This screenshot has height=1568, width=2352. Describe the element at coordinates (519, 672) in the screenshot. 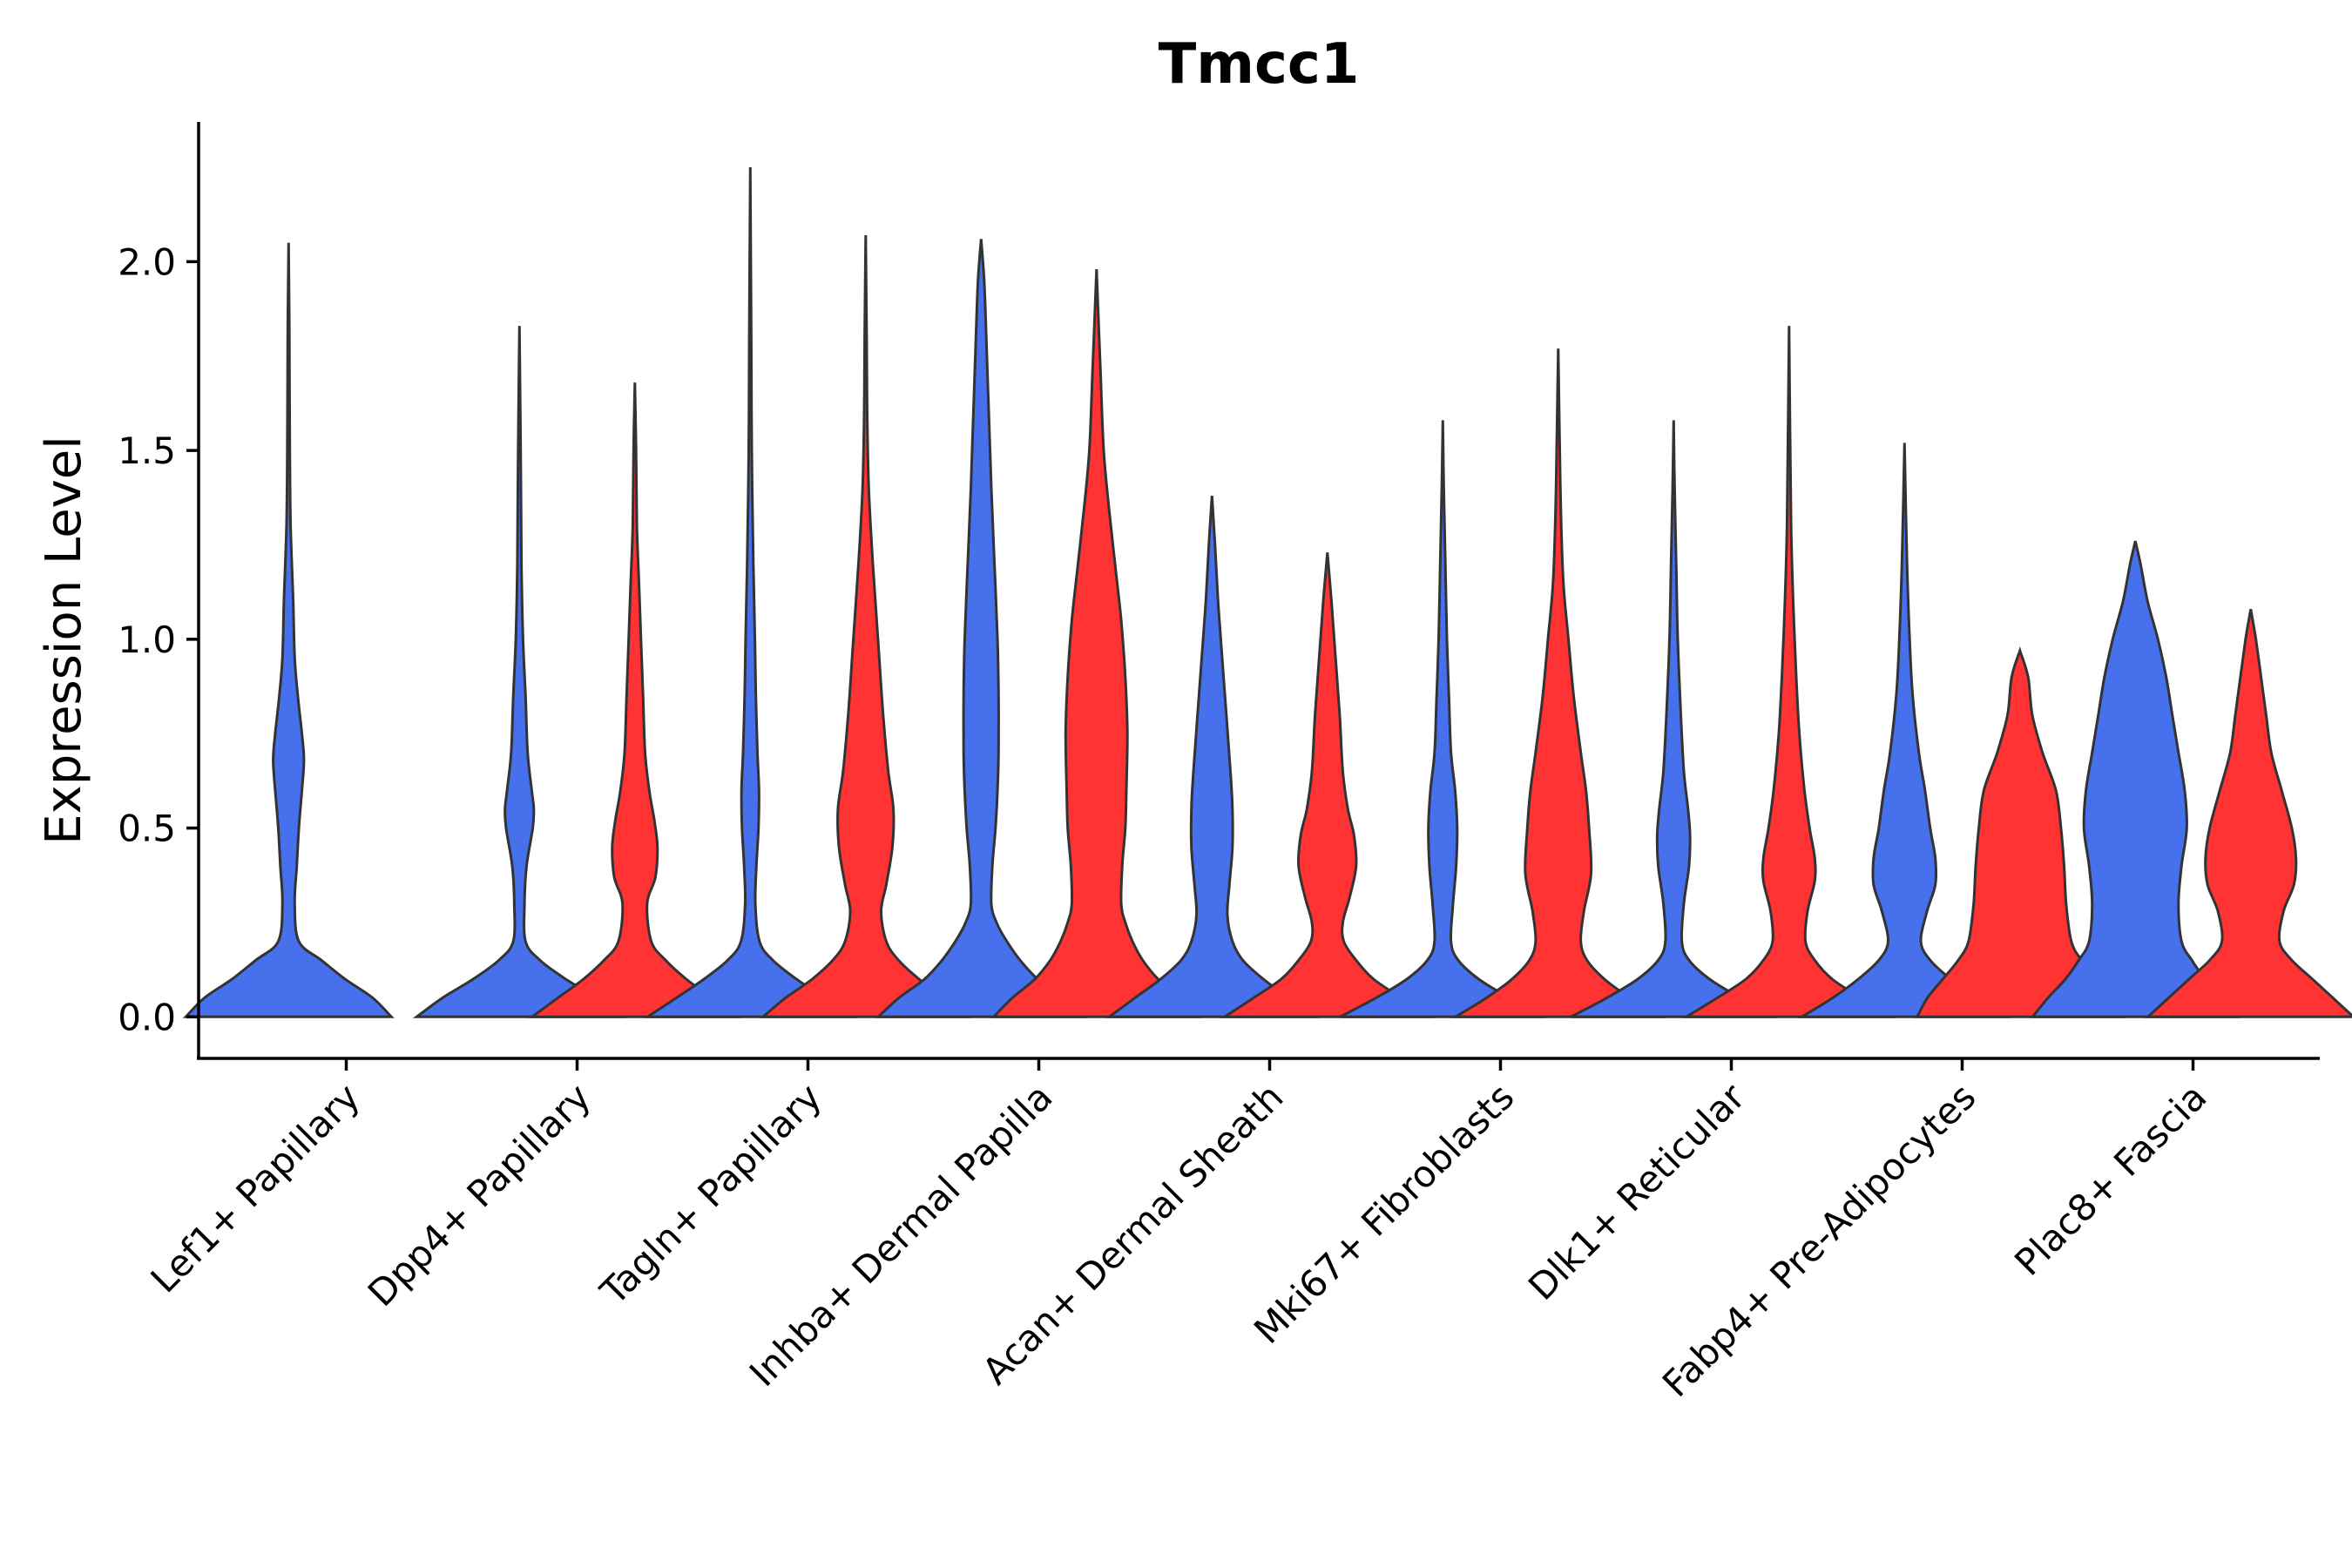

I see `violin-dpp4-papillary-blue` at that location.